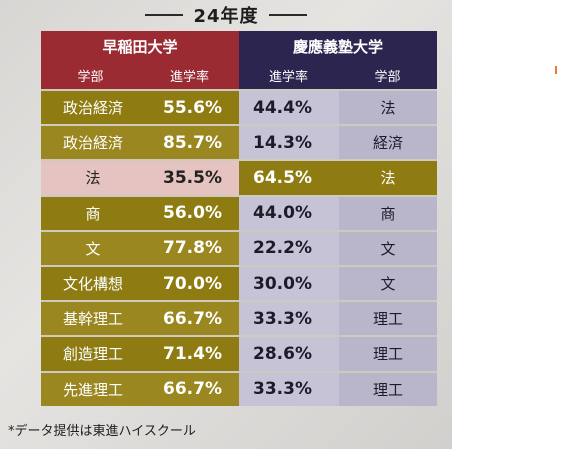 The height and width of the screenshot is (449, 586). I want to click on keio-rate-cell: 64.5%, so click(289, 178).